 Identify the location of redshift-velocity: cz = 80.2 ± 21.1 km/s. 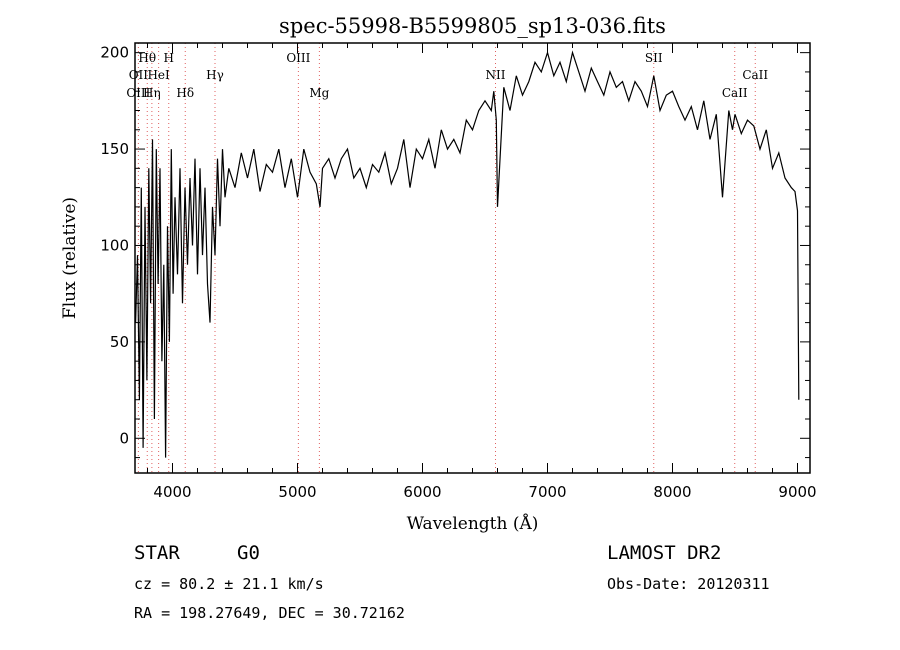
(229, 584).